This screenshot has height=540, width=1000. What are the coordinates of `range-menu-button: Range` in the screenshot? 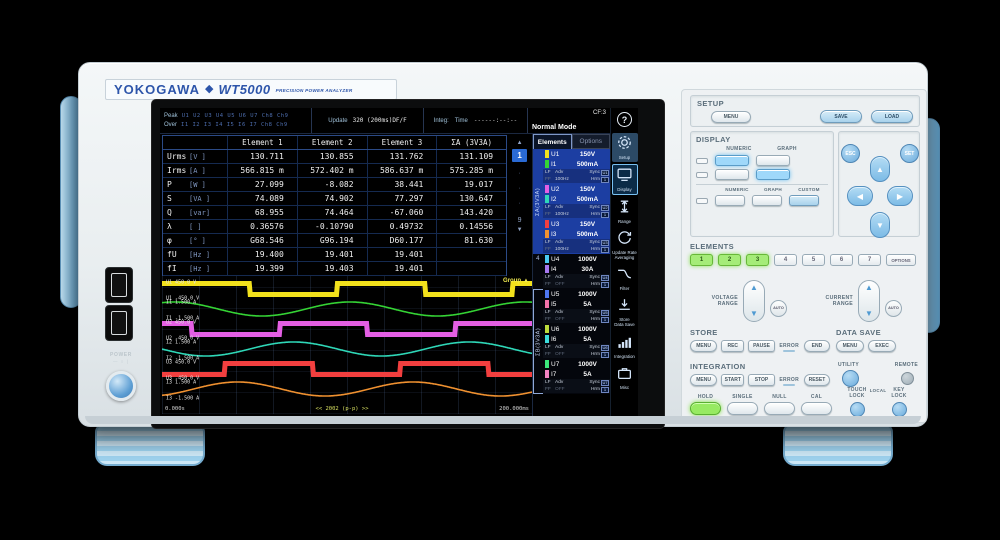 It's located at (625, 211).